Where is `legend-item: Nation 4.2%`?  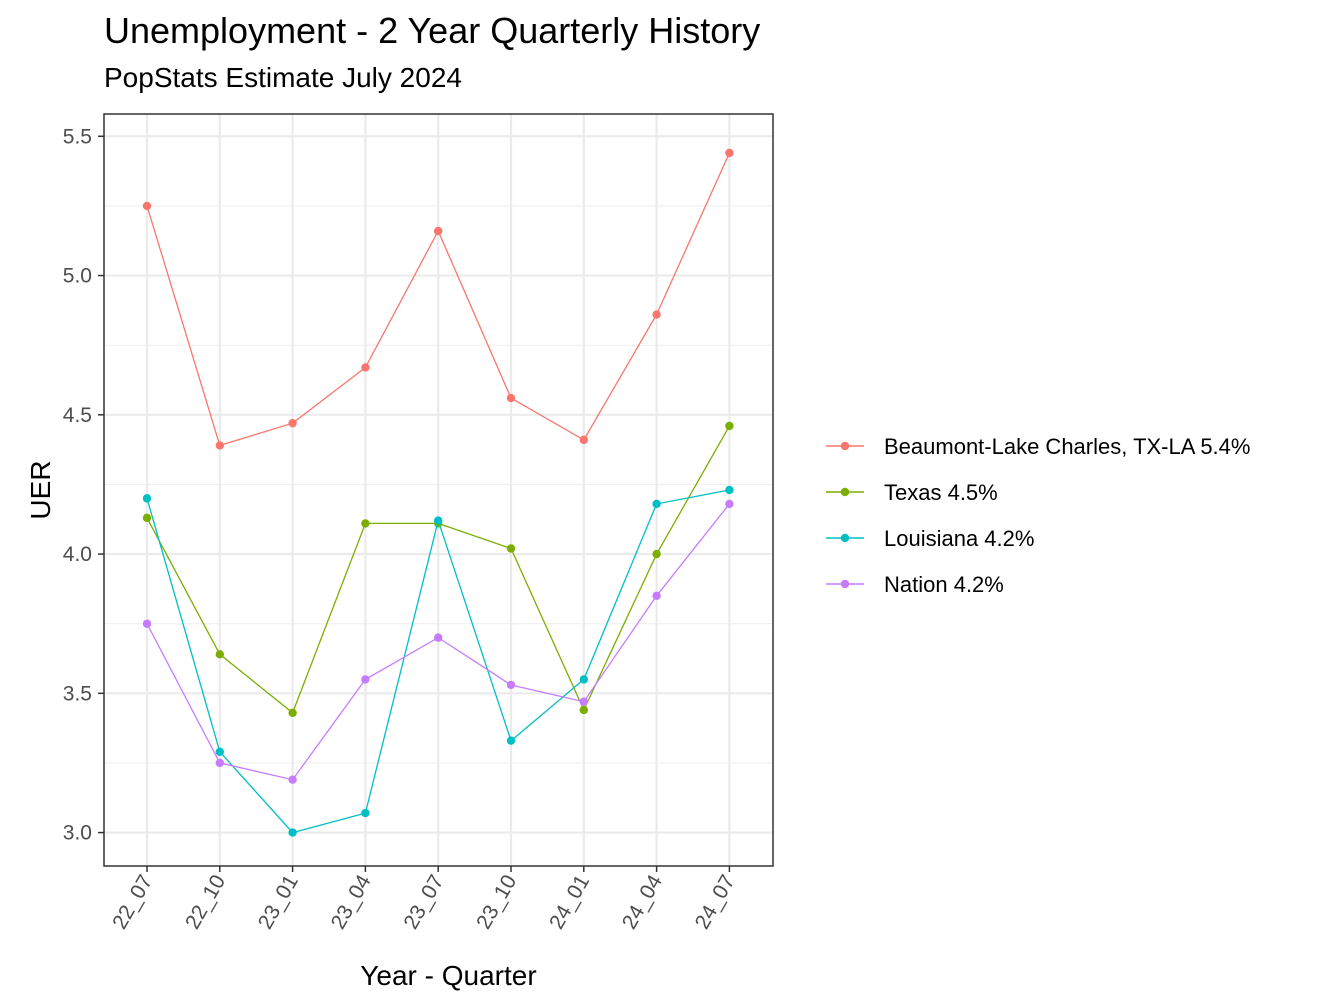
legend-item: Nation 4.2% is located at coordinates (915, 584).